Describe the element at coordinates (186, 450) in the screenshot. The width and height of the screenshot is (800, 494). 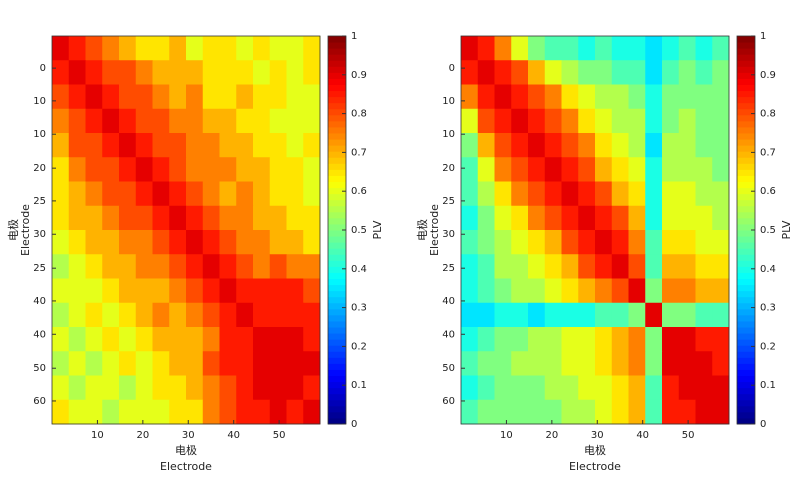
I see `x-axis-label: 电极` at that location.